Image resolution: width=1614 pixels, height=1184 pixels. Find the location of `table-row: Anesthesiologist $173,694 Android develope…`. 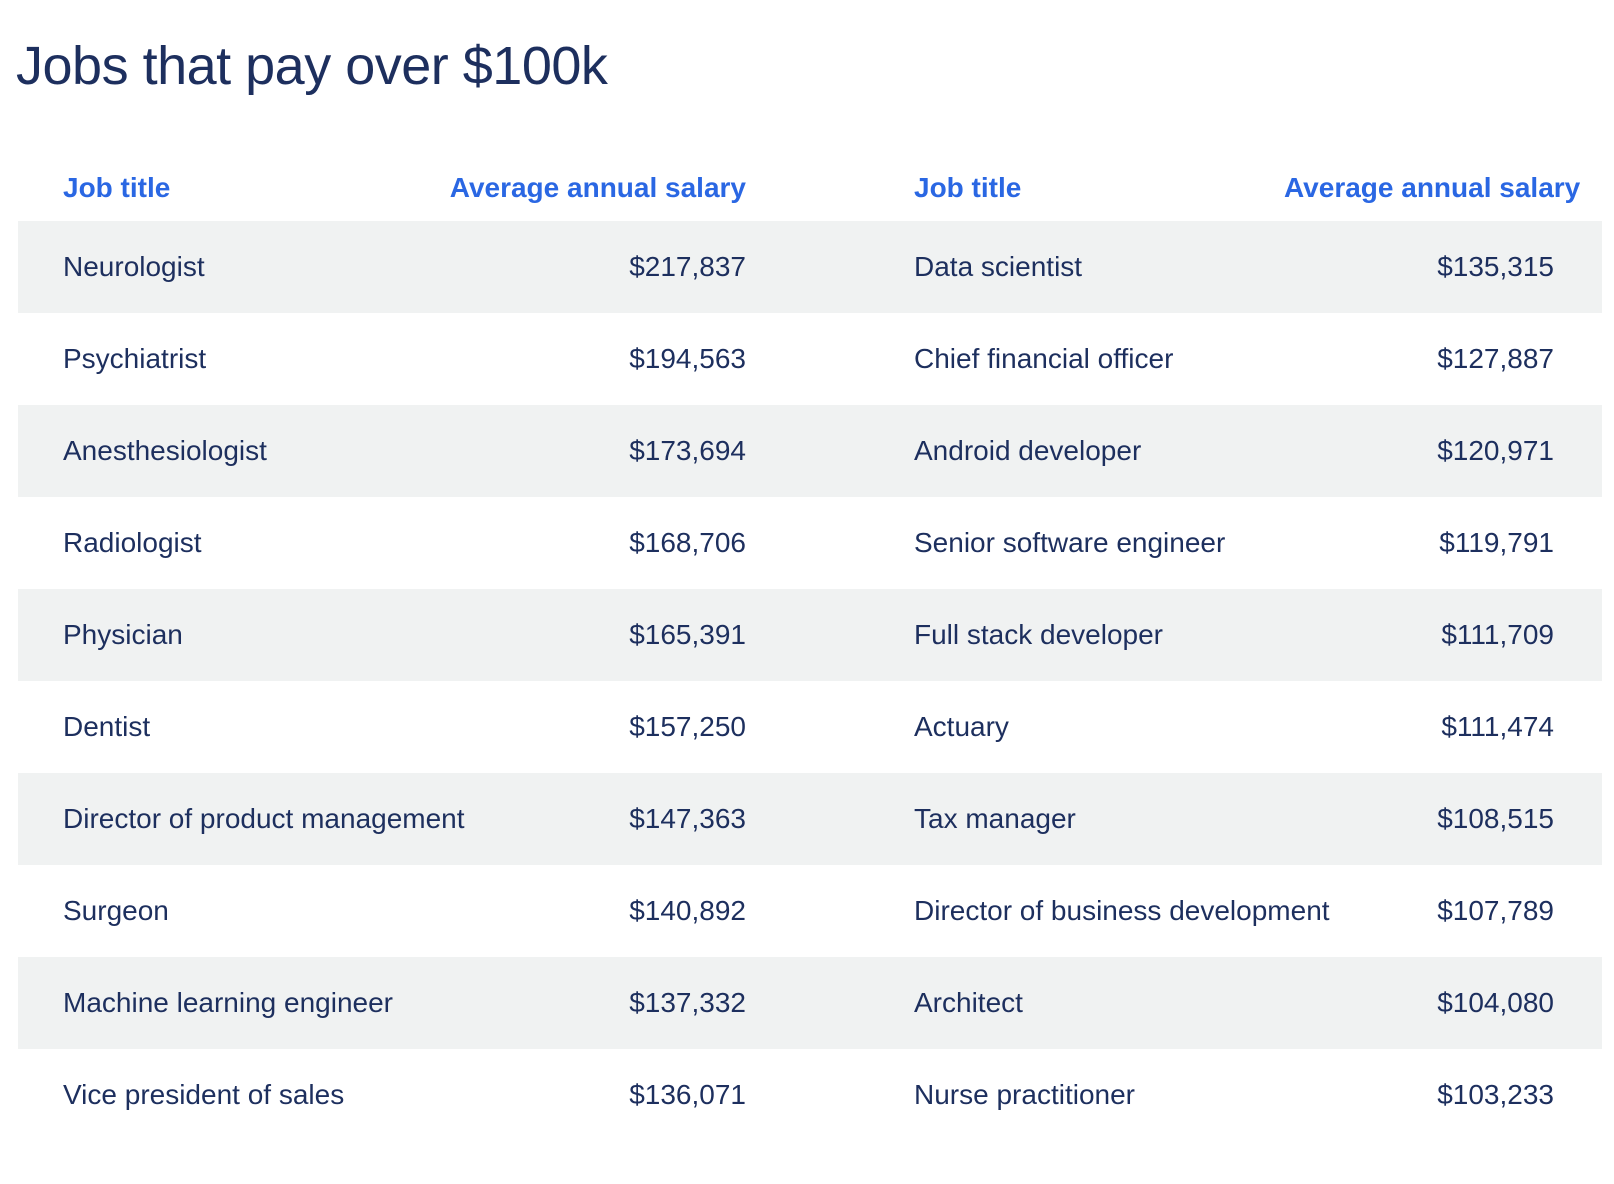

table-row: Anesthesiologist $173,694 Android develope… is located at coordinates (810, 451).